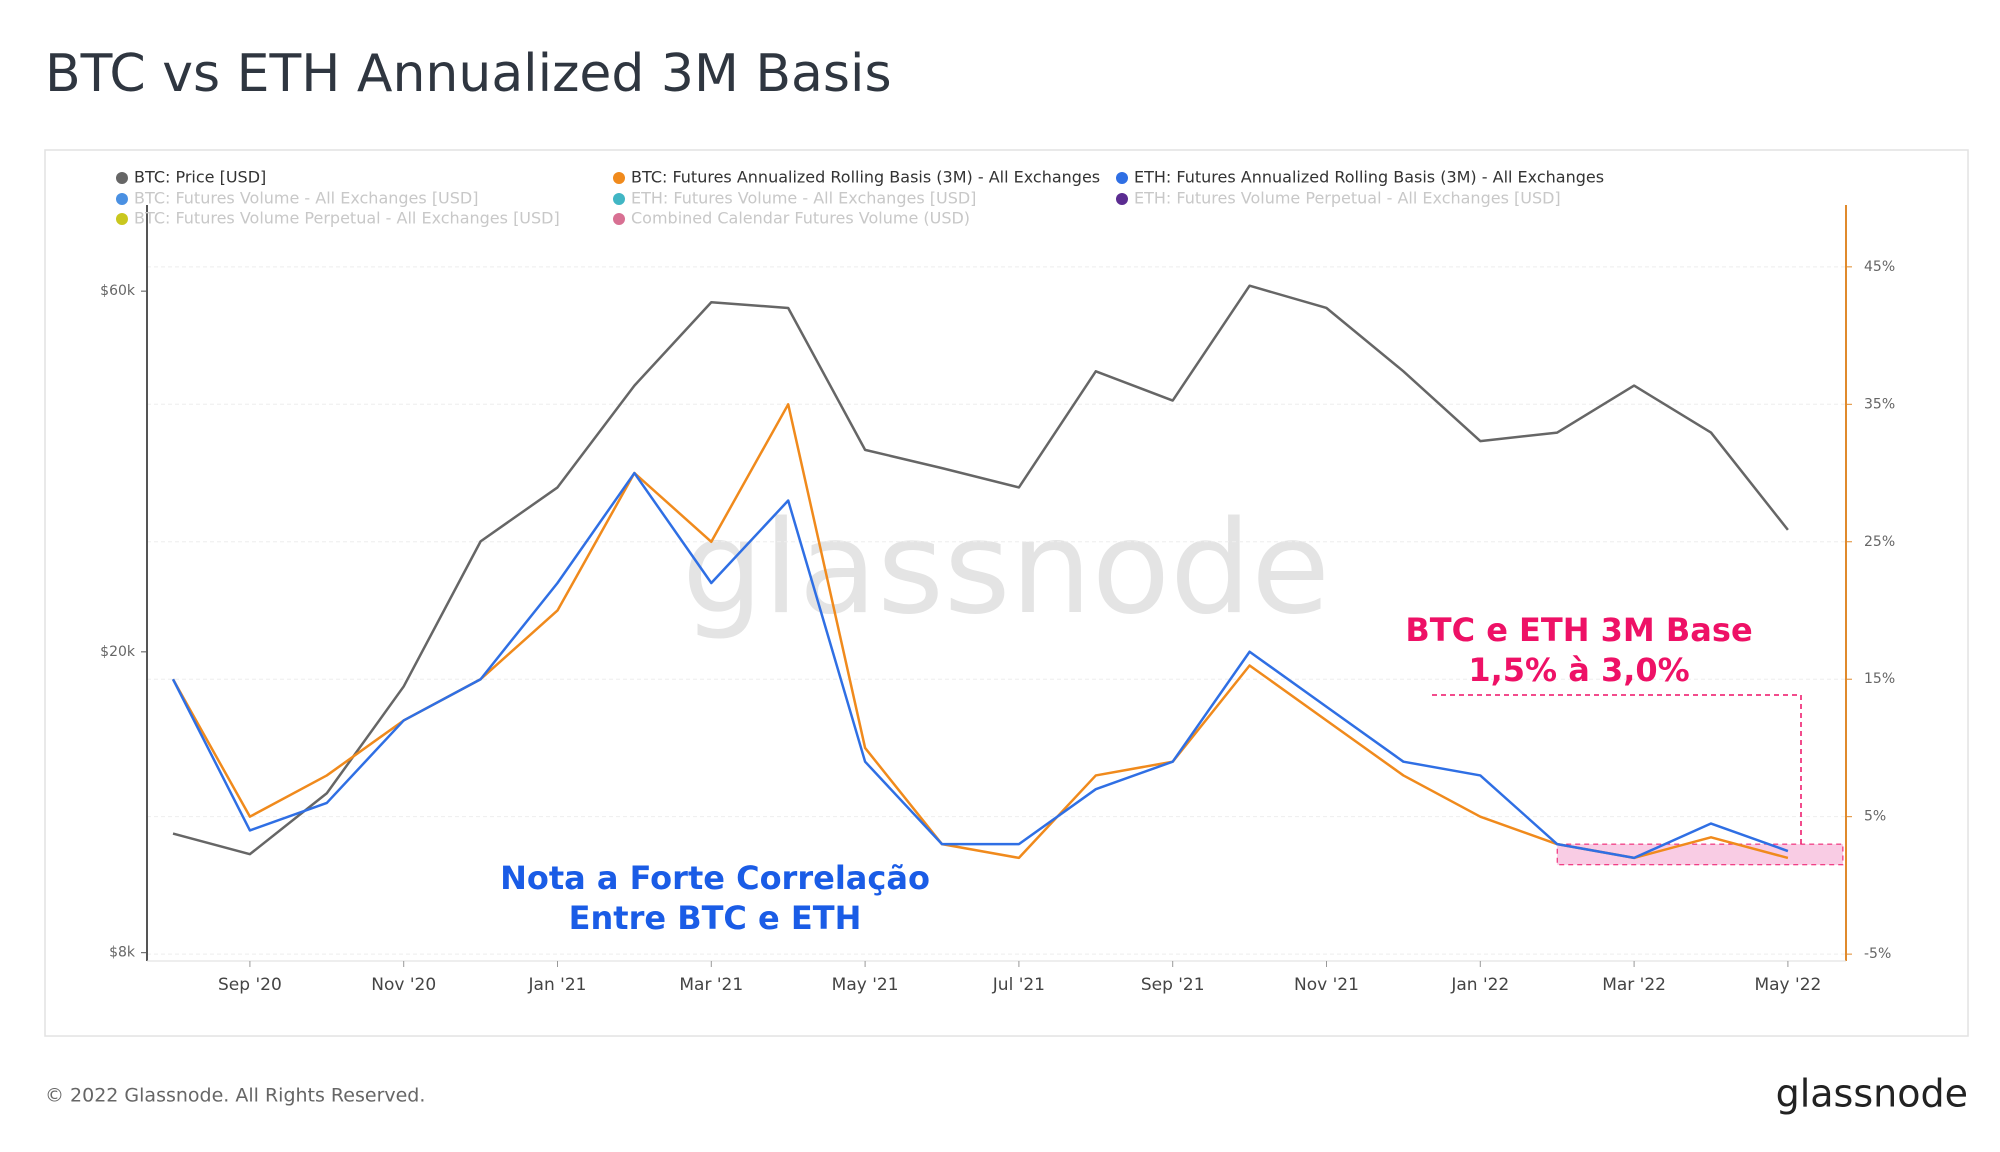 The width and height of the screenshot is (2000, 1152). I want to click on y2-tick-label: 35%, so click(1879, 404).